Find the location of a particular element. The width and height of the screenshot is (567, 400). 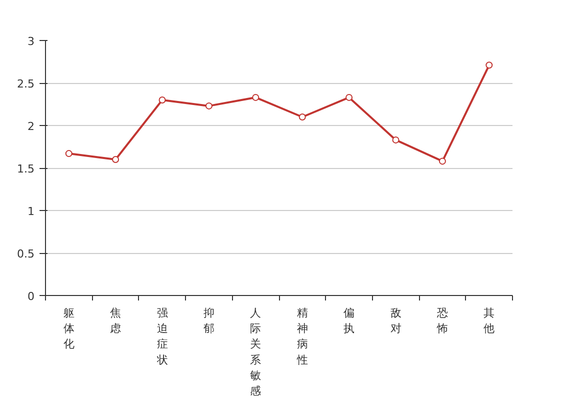

x-tick-label: 焦虑 is located at coordinates (116, 321).